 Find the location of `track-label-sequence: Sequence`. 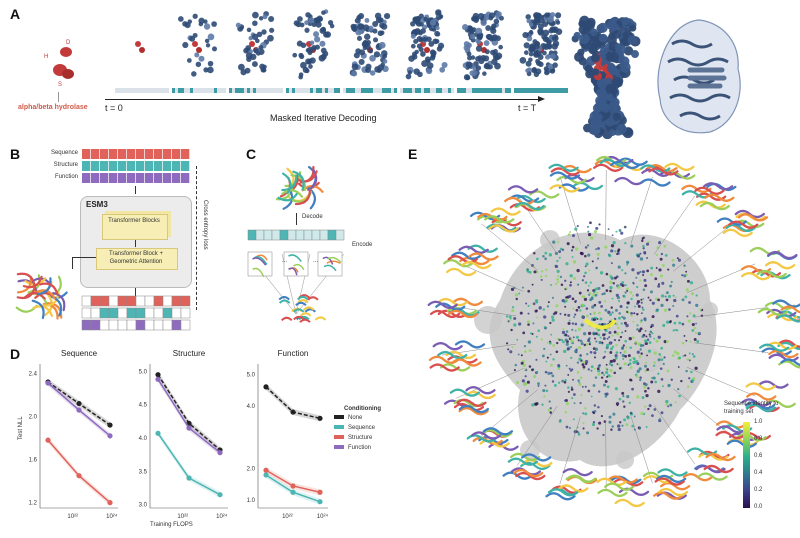

track-label-sequence: Sequence is located at coordinates (64, 153).